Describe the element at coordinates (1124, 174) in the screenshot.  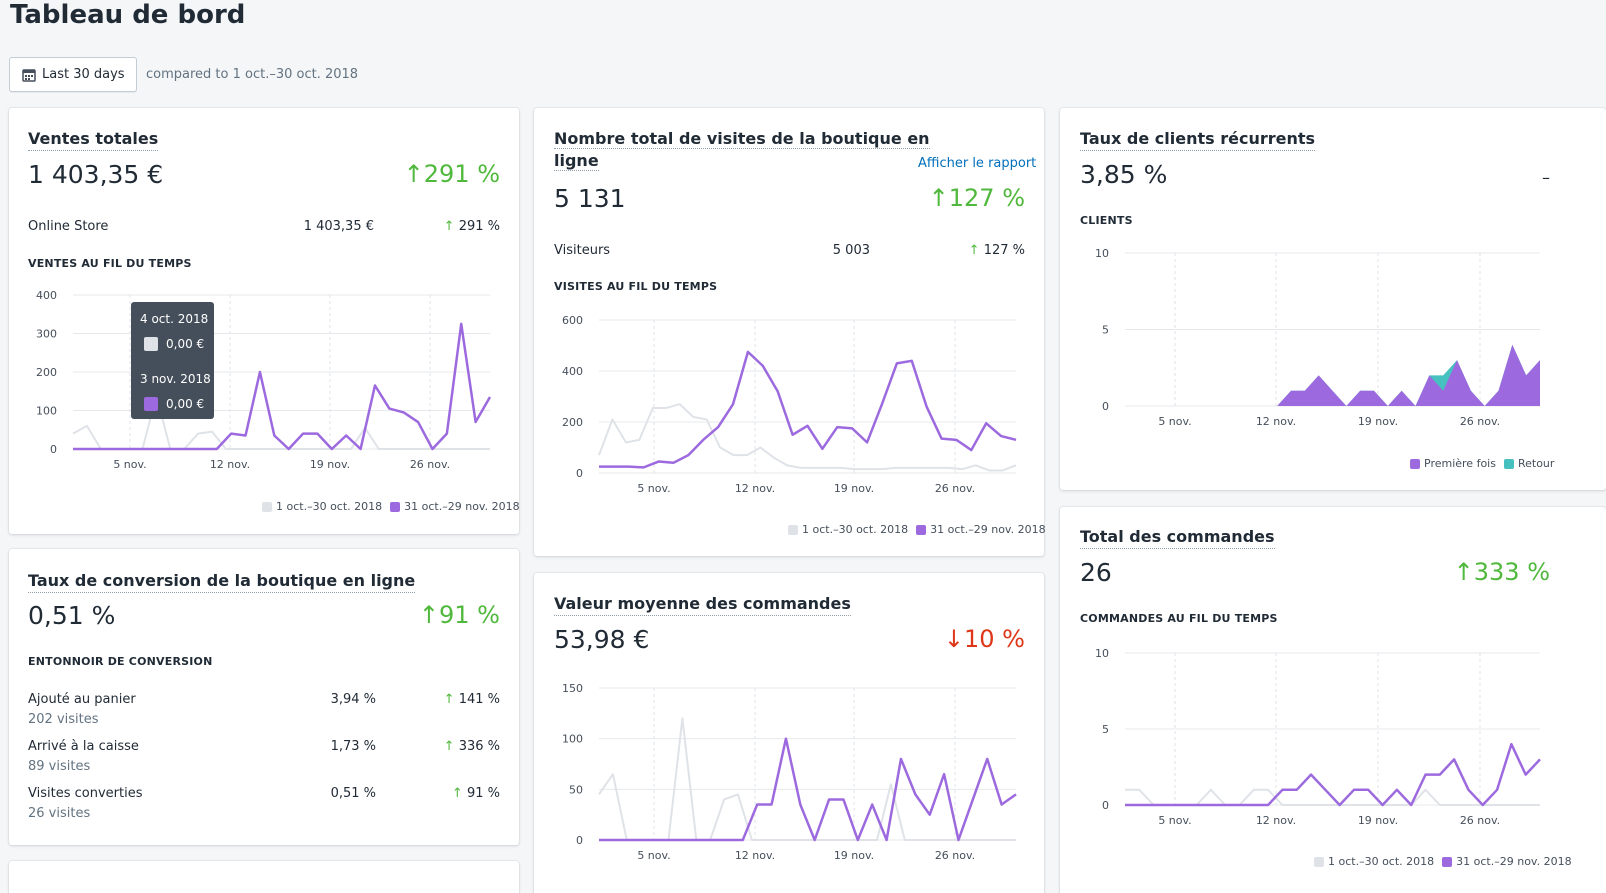
I see `returning-value: 3,85 %` at that location.